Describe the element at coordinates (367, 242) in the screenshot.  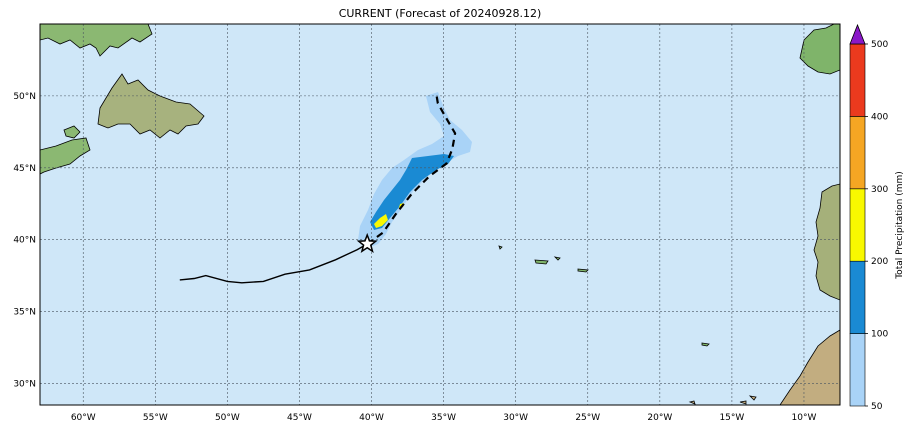
I see `star-icon` at that location.